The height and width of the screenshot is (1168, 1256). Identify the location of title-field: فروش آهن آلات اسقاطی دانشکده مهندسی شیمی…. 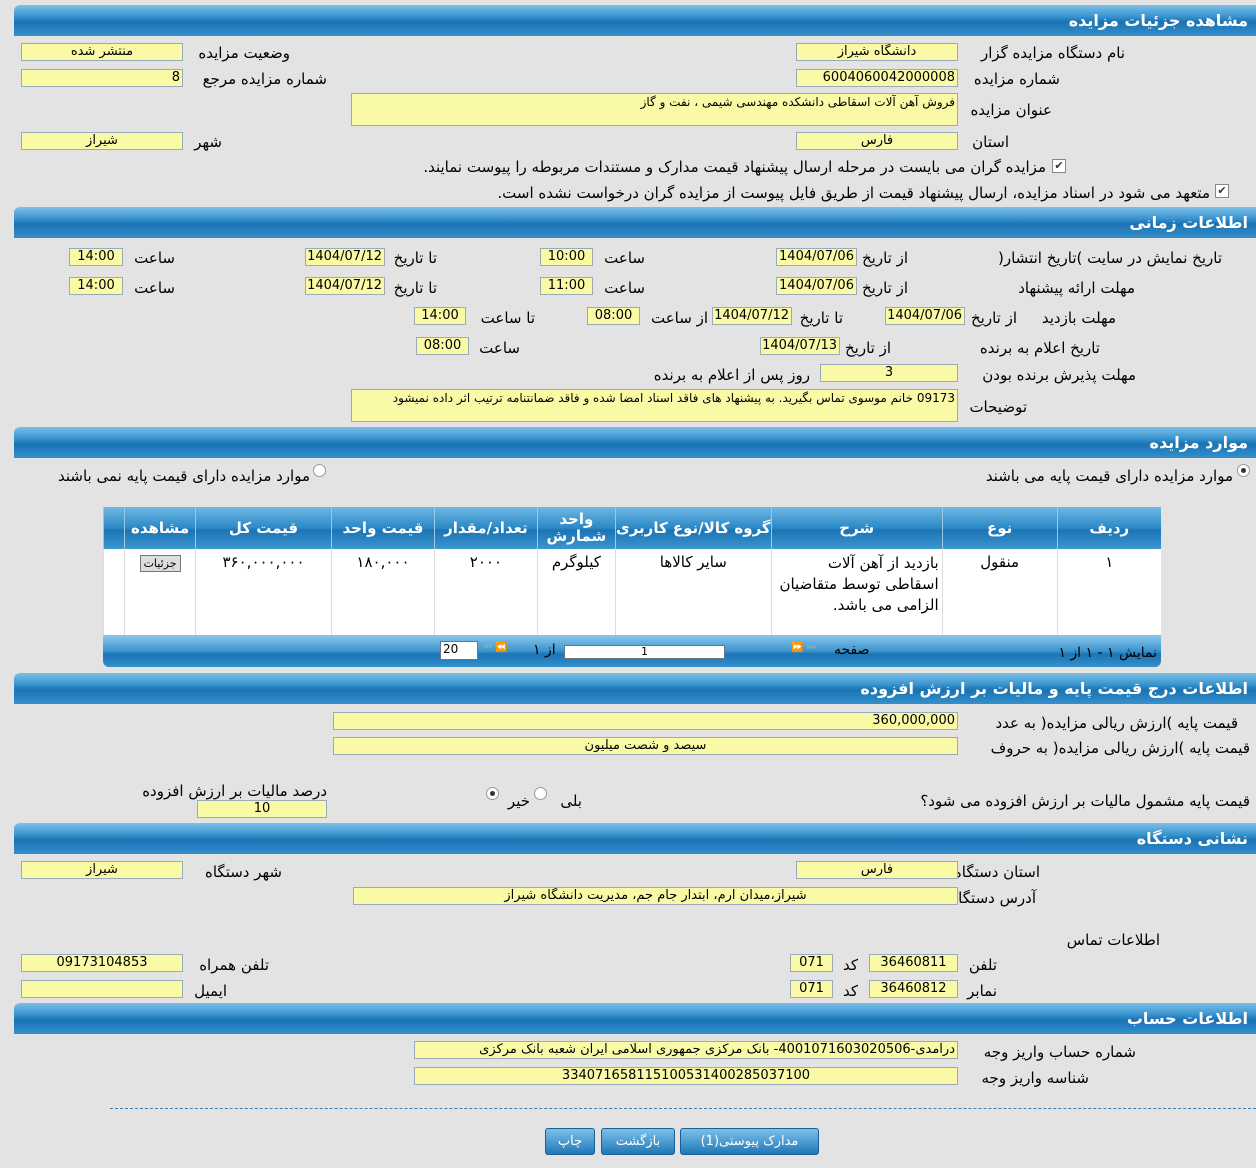
(654, 109).